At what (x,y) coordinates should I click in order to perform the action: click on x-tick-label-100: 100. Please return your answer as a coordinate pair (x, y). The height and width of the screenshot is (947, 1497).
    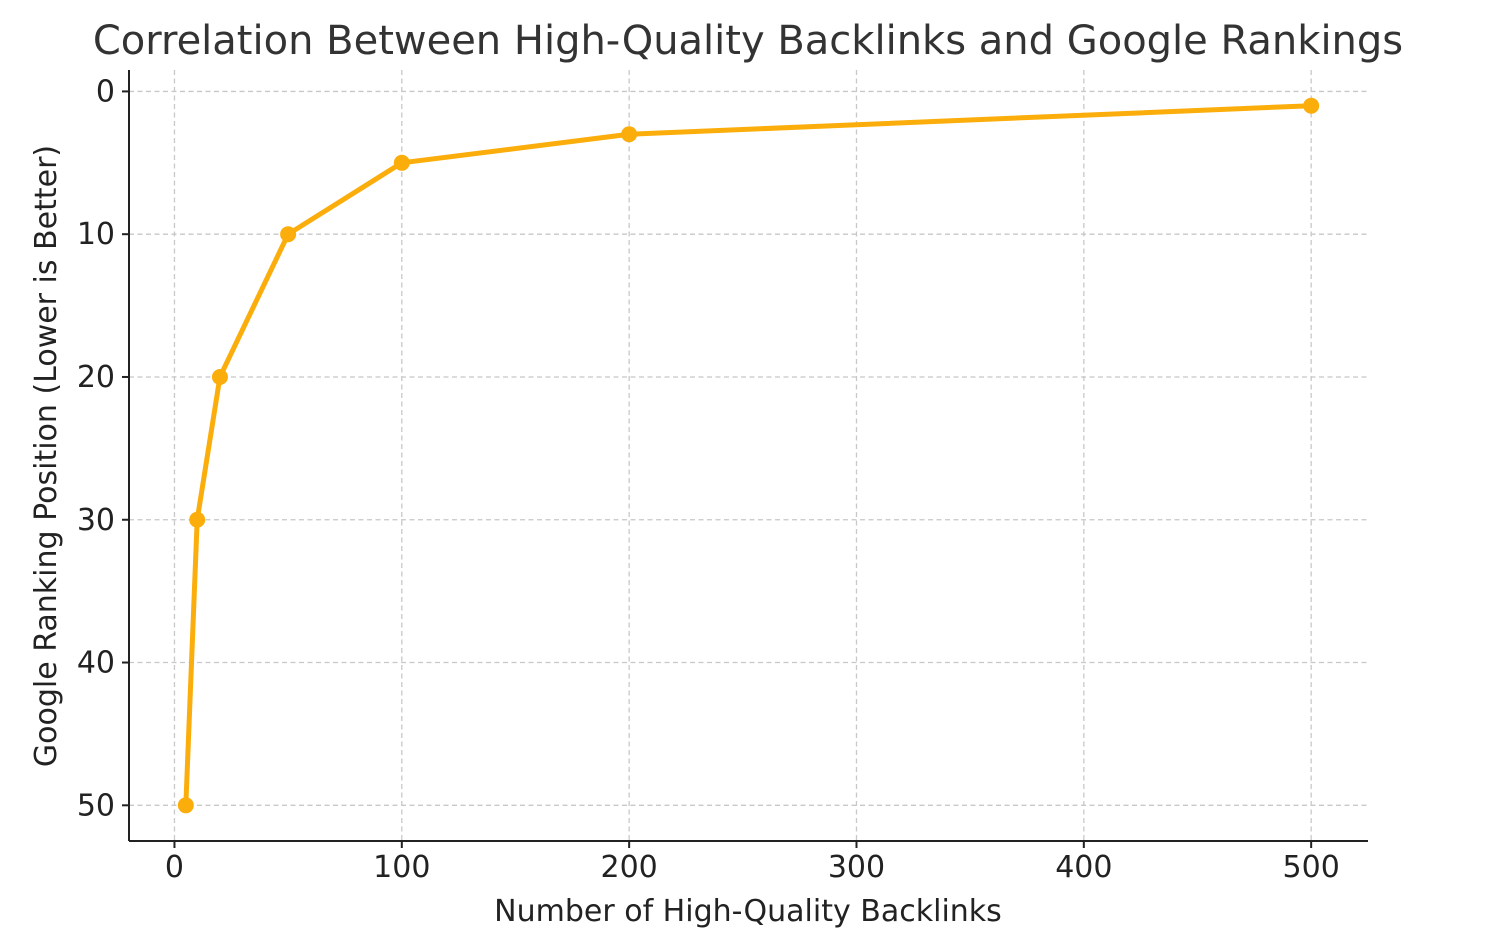
    Looking at the image, I should click on (401, 867).